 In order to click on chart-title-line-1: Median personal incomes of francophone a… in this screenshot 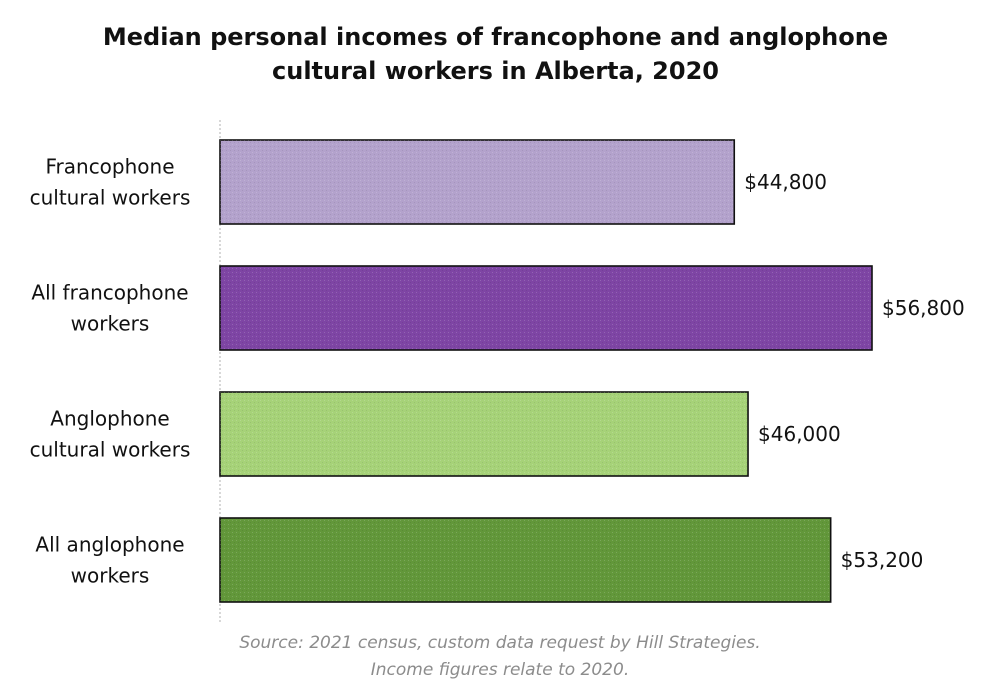, I will do `click(495, 37)`.